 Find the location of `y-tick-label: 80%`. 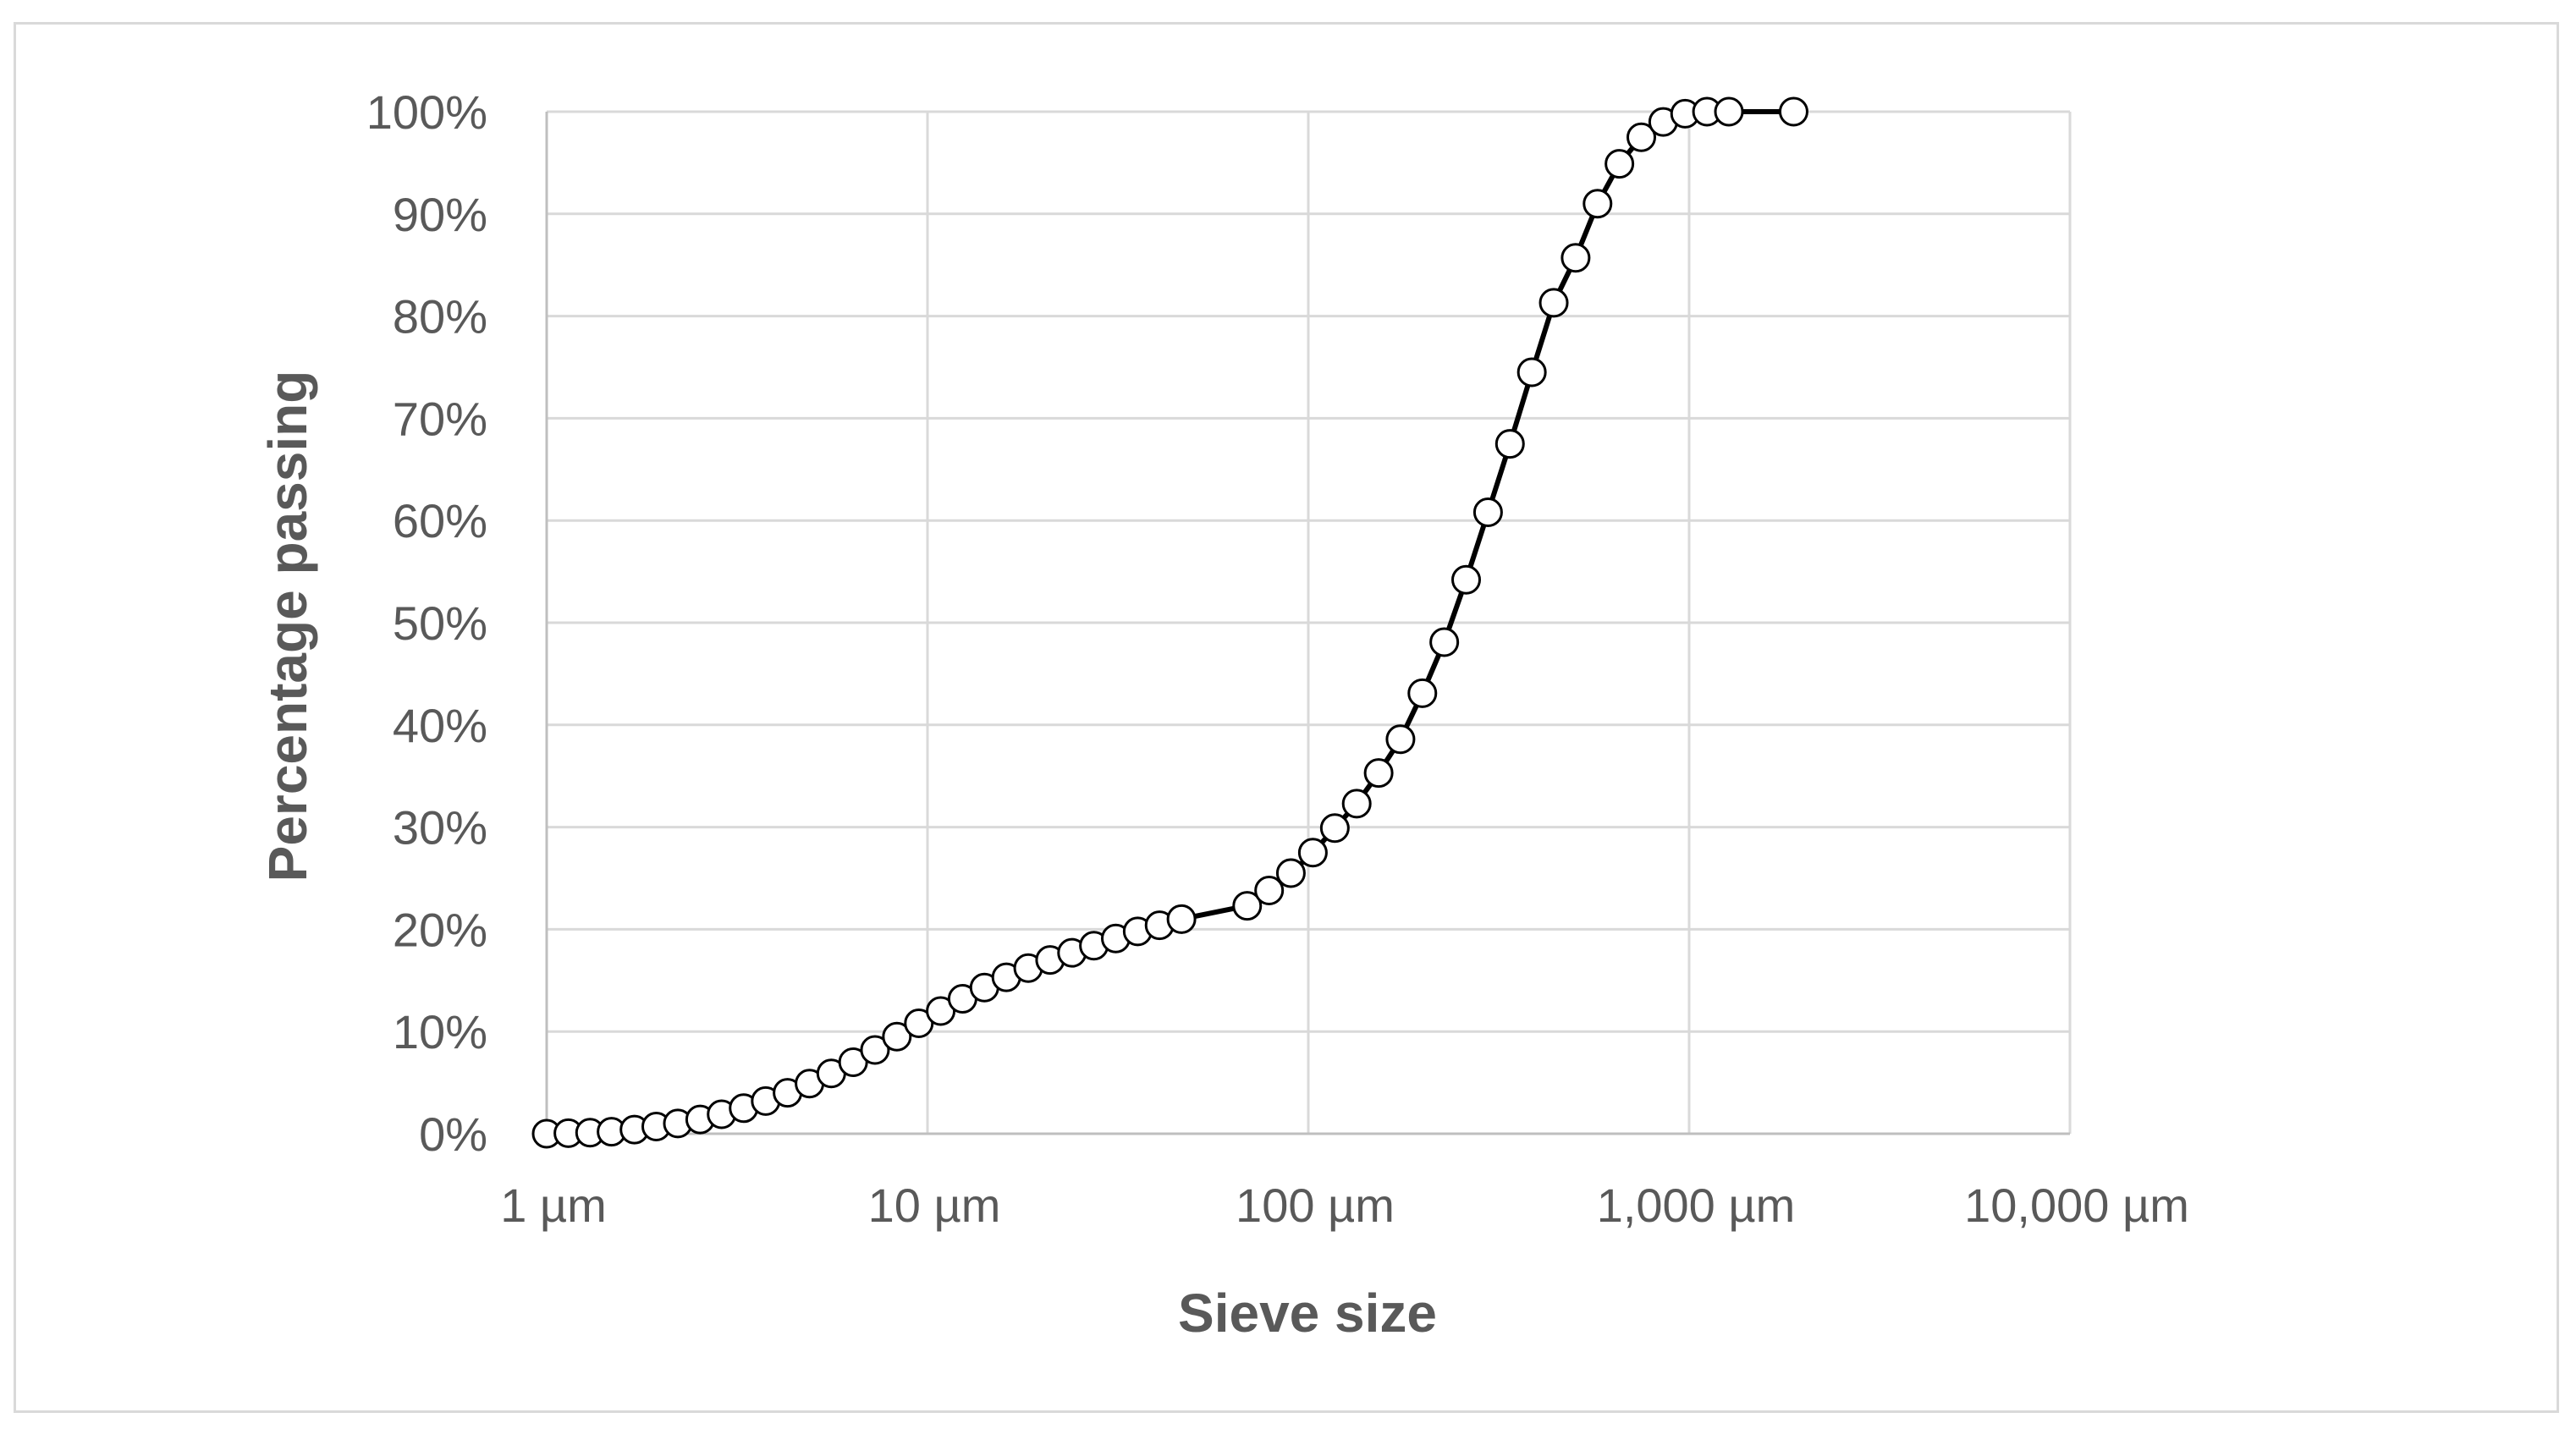

y-tick-label: 80% is located at coordinates (440, 317).